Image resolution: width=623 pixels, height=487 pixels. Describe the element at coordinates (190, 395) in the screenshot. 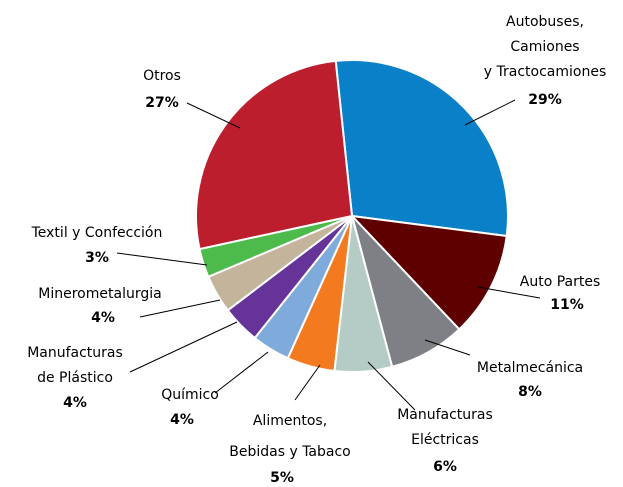

I see `slice-label: Químico` at that location.